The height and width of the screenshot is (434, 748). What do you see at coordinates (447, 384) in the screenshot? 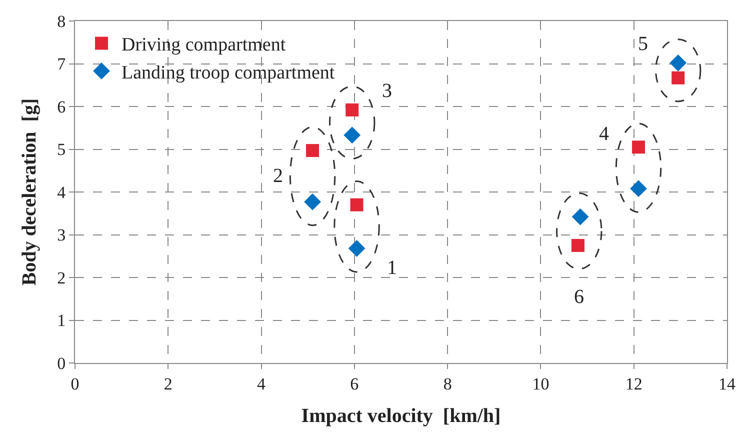
I see `x-tick-label: 8` at bounding box center [447, 384].